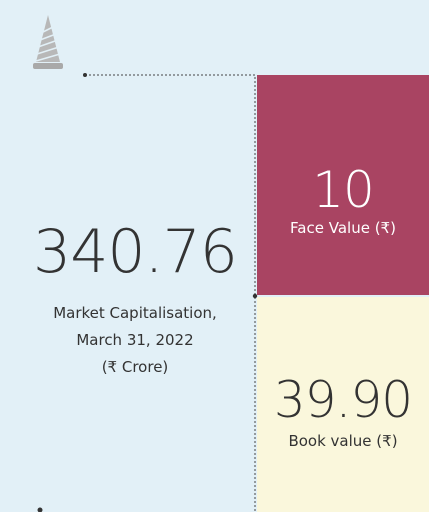 The height and width of the screenshot is (512, 429). What do you see at coordinates (343, 441) in the screenshot?
I see `book-value-label: Book value (₹)` at bounding box center [343, 441].